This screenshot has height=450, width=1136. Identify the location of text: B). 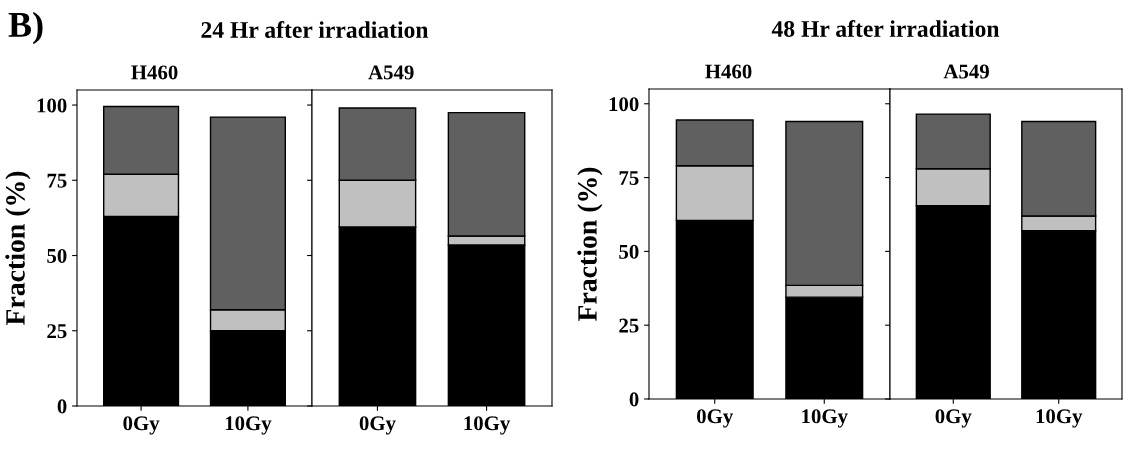
(25, 28).